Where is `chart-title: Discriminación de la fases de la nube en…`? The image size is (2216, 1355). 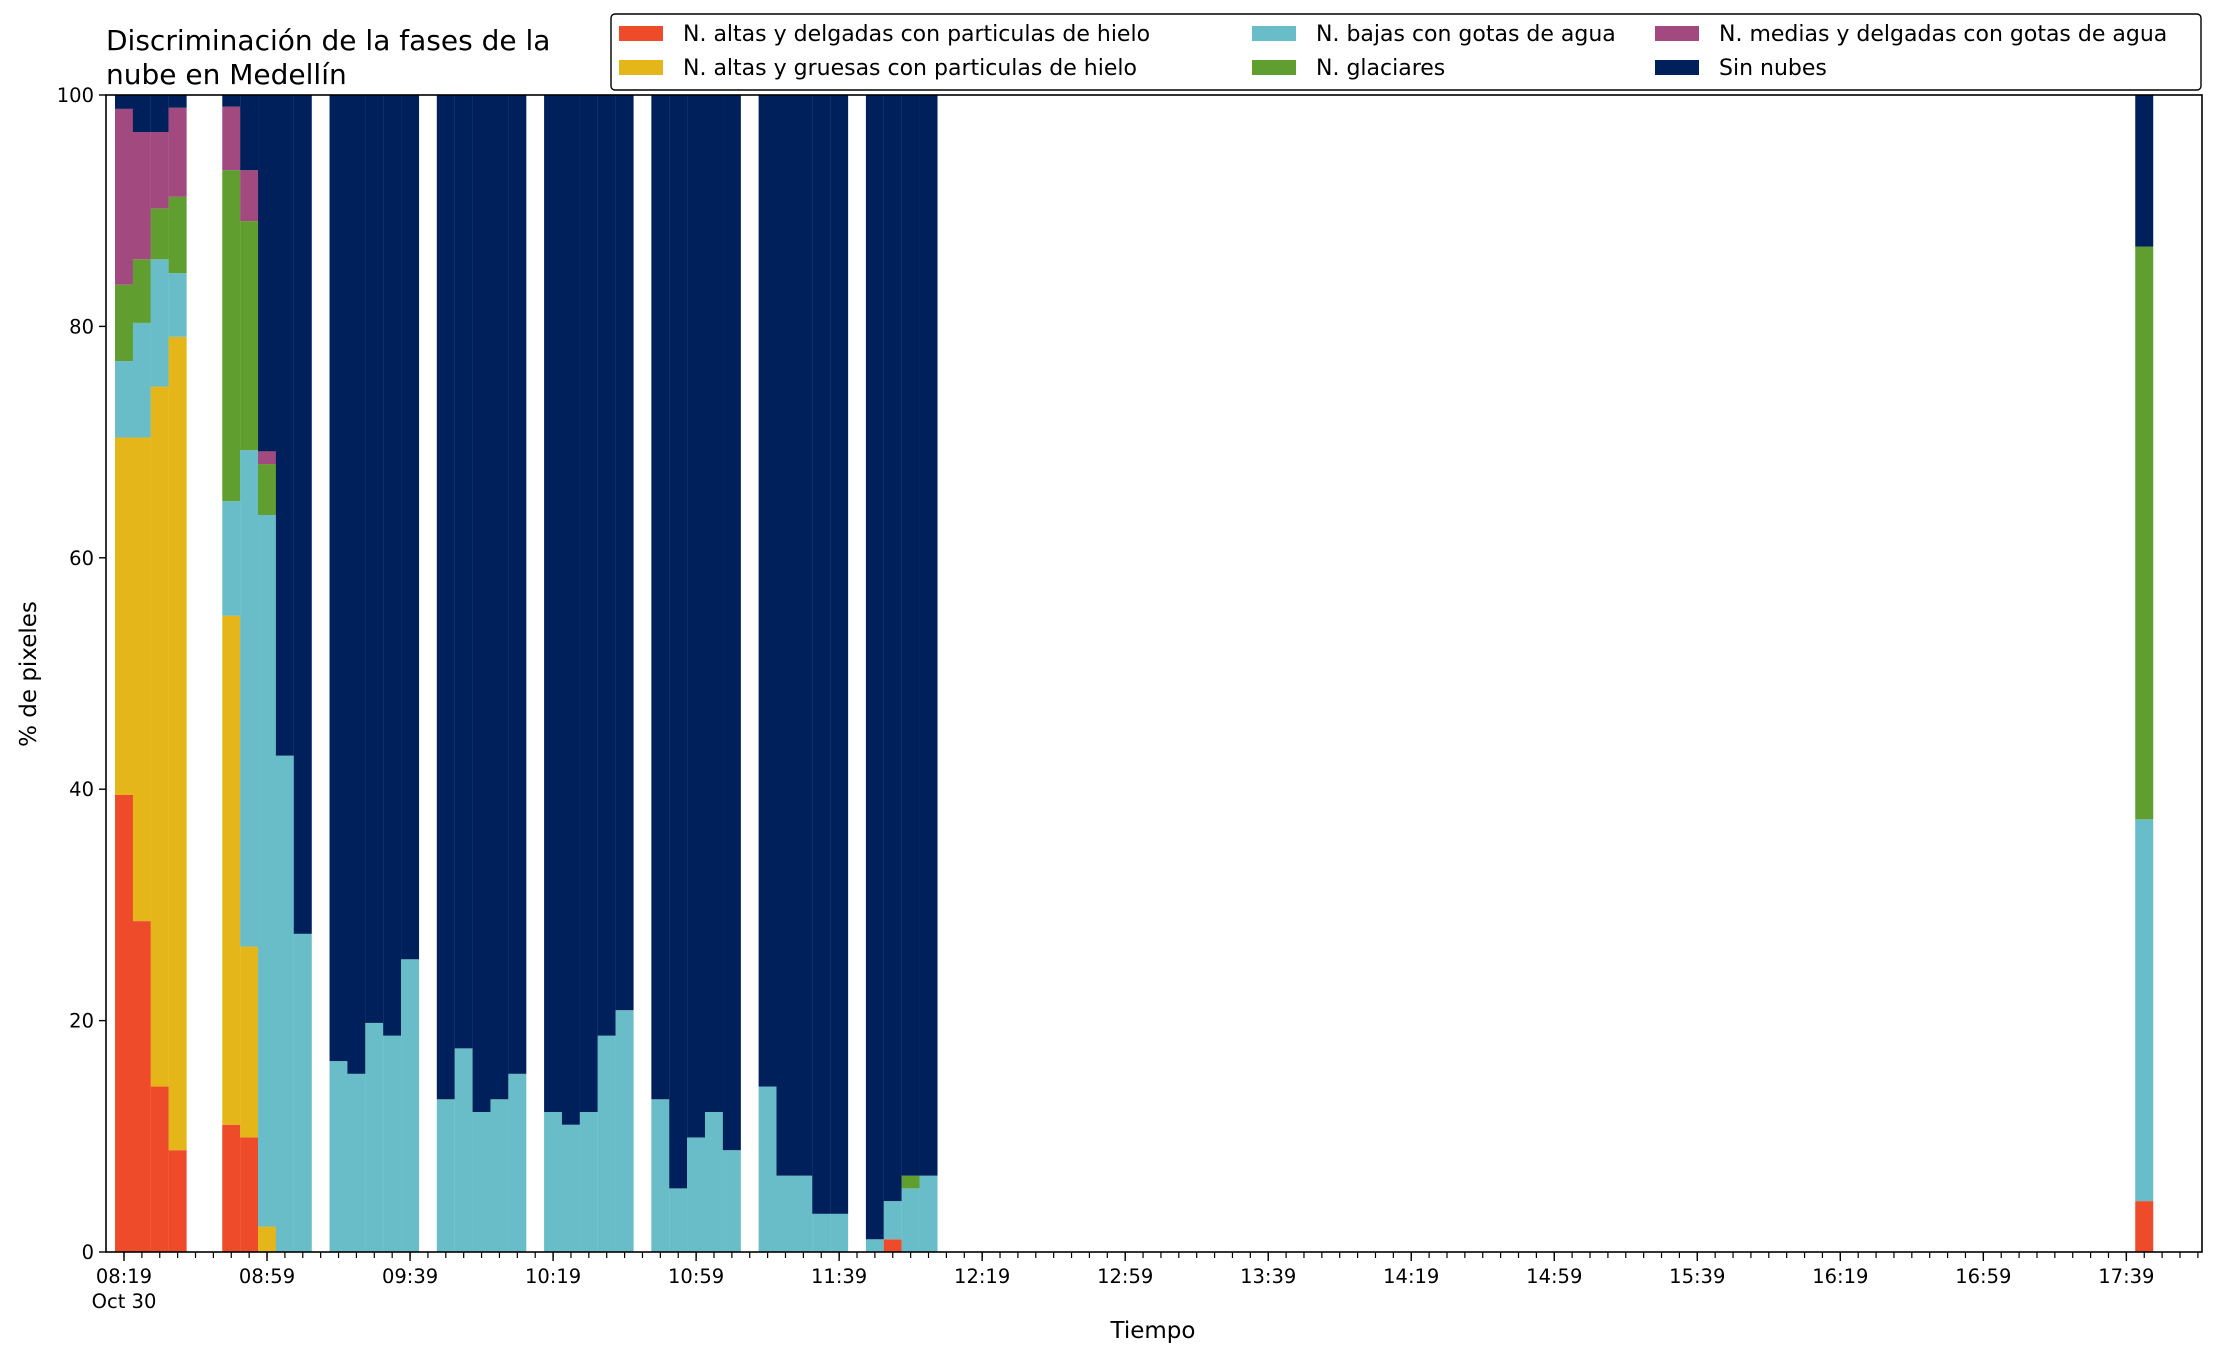
chart-title: Discriminación de la fases de la nube en… is located at coordinates (328, 57).